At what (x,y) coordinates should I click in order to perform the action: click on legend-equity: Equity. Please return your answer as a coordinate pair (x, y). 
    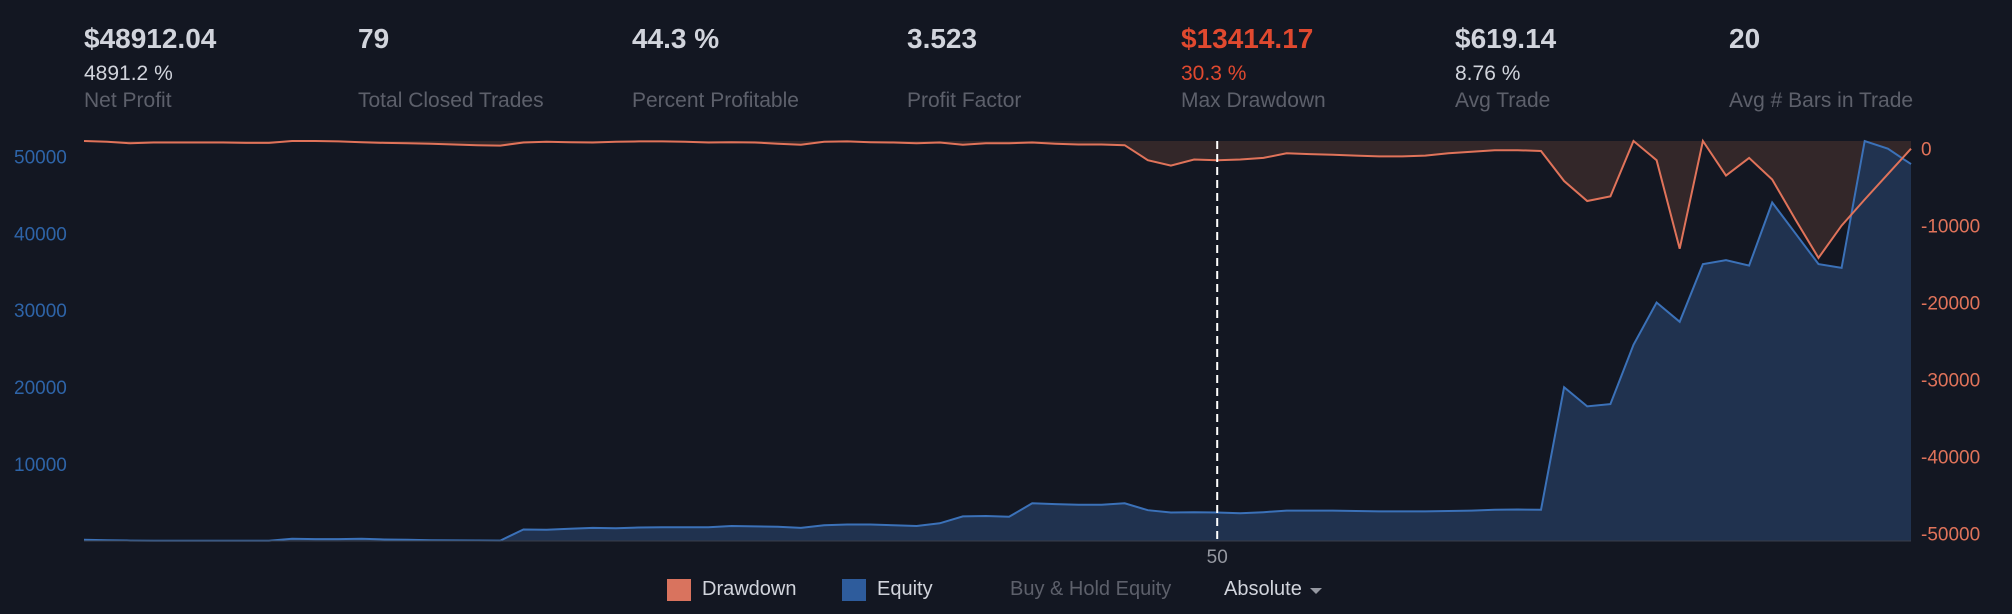
    Looking at the image, I should click on (887, 589).